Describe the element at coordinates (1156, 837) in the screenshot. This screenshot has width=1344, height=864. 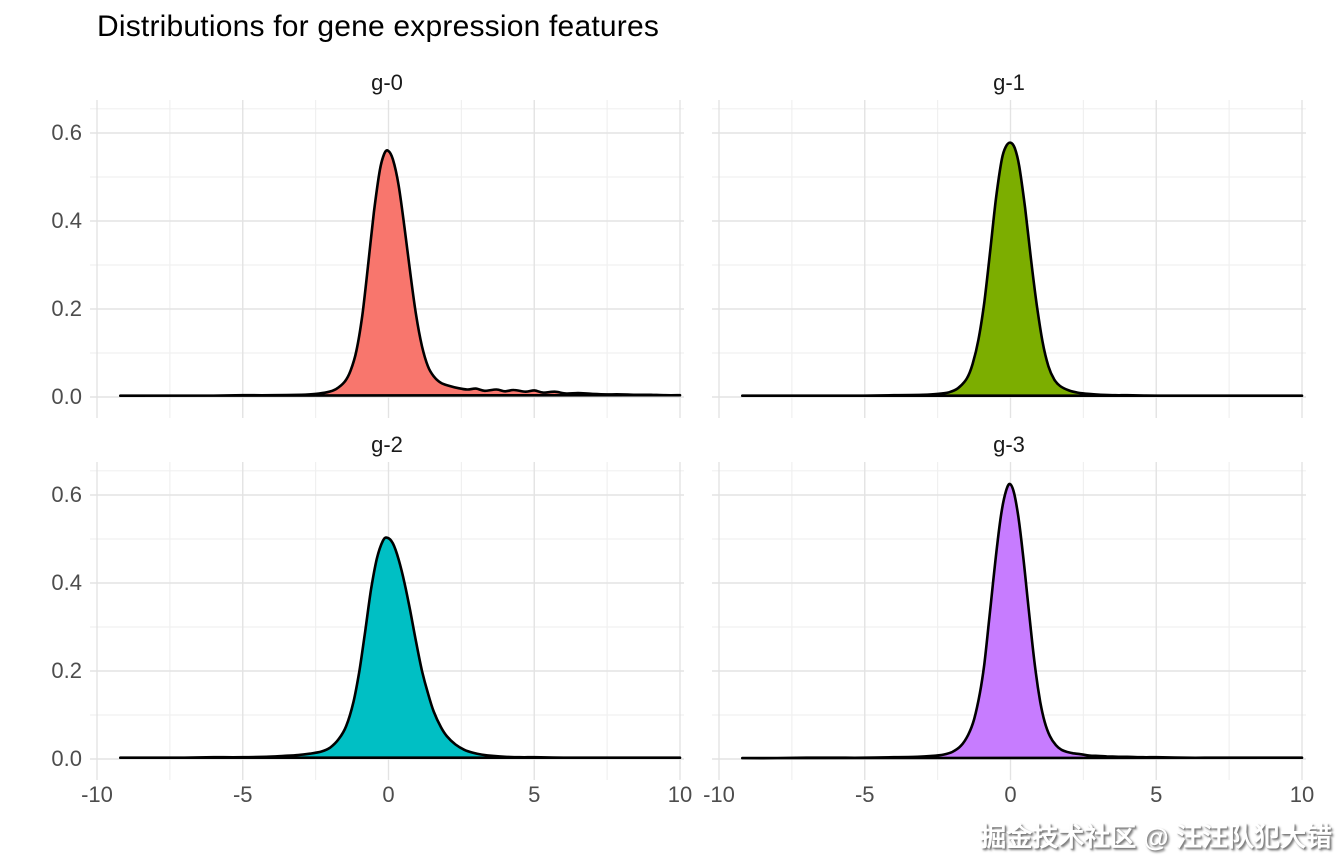
I see `watermark: 掘金技术社区 @ 汪汪队犯大错` at that location.